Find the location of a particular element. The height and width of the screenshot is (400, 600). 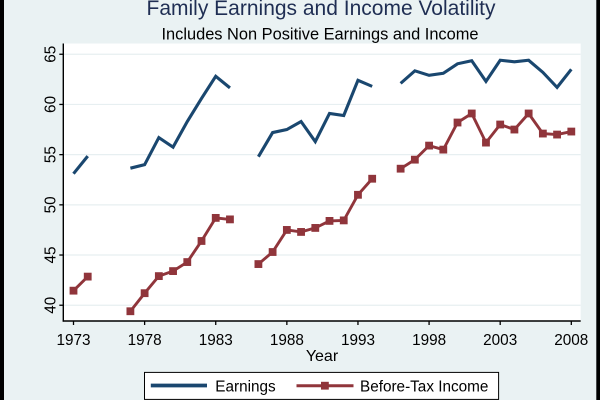

svg-text: Earnings is located at coordinates (245, 386).